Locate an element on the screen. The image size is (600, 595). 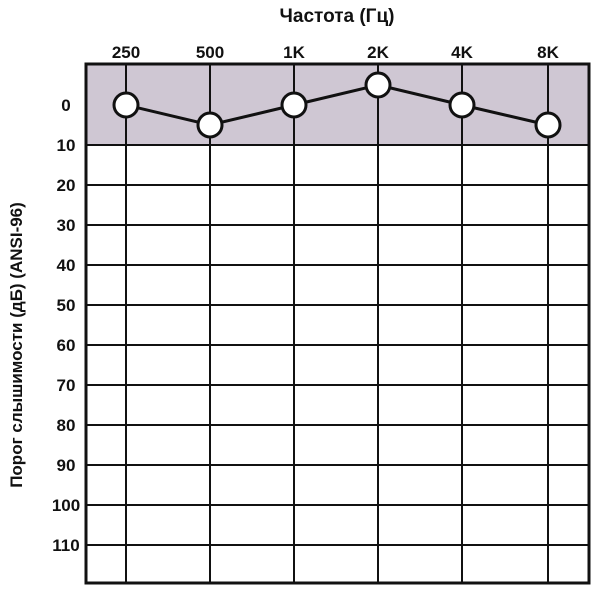
x-tick-label: 1K is located at coordinates (294, 52).